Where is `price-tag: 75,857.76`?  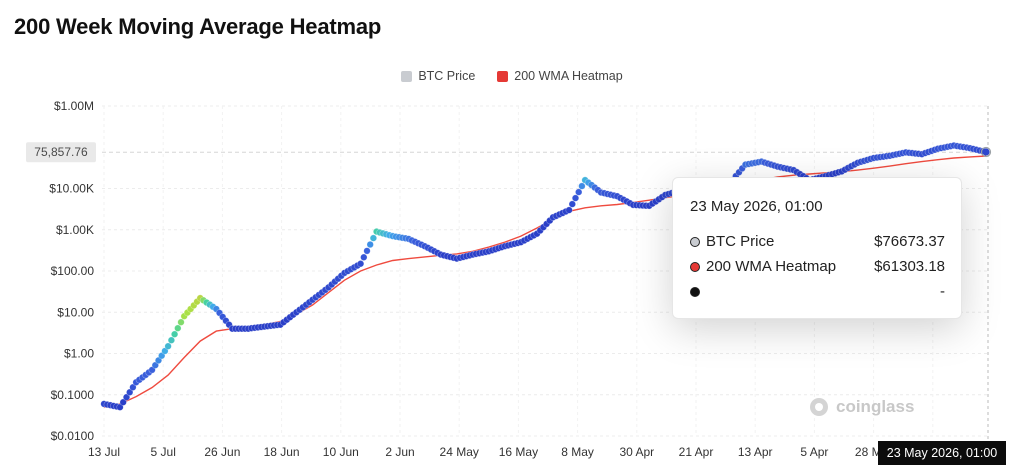
price-tag: 75,857.76 is located at coordinates (61, 152).